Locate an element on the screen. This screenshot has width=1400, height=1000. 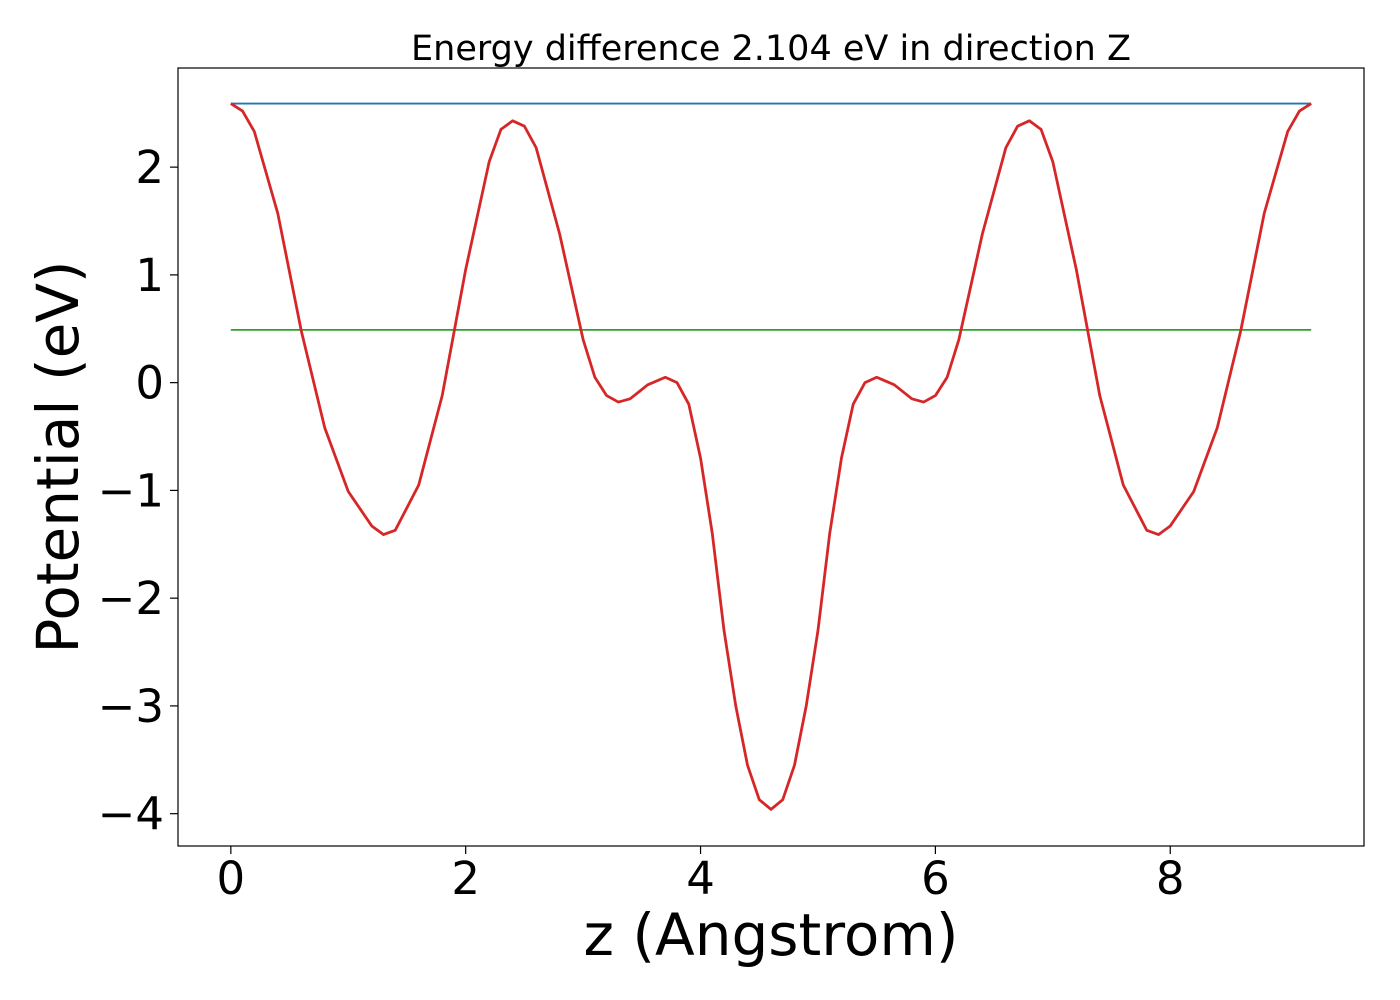
y-tick-label: 0 is located at coordinates (149, 383).